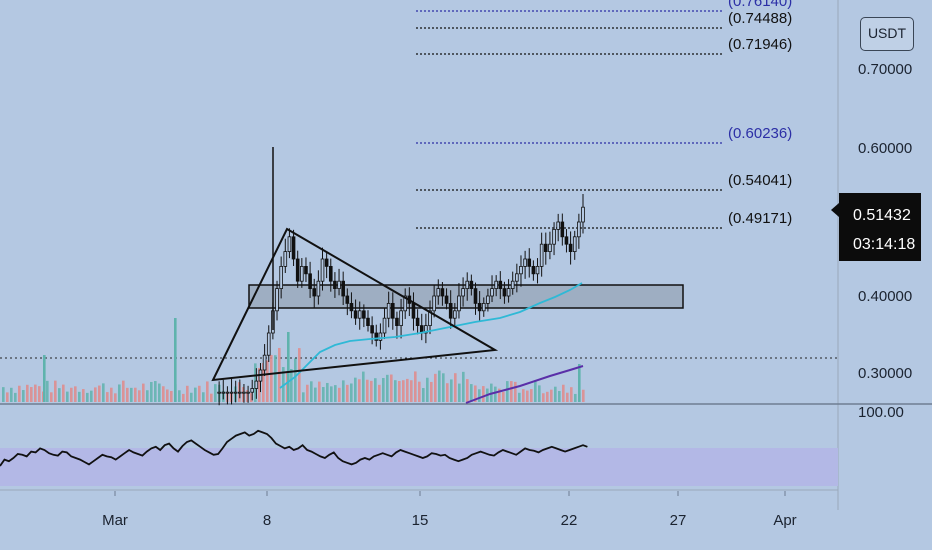  I want to click on volume-bars, so click(293, 360).